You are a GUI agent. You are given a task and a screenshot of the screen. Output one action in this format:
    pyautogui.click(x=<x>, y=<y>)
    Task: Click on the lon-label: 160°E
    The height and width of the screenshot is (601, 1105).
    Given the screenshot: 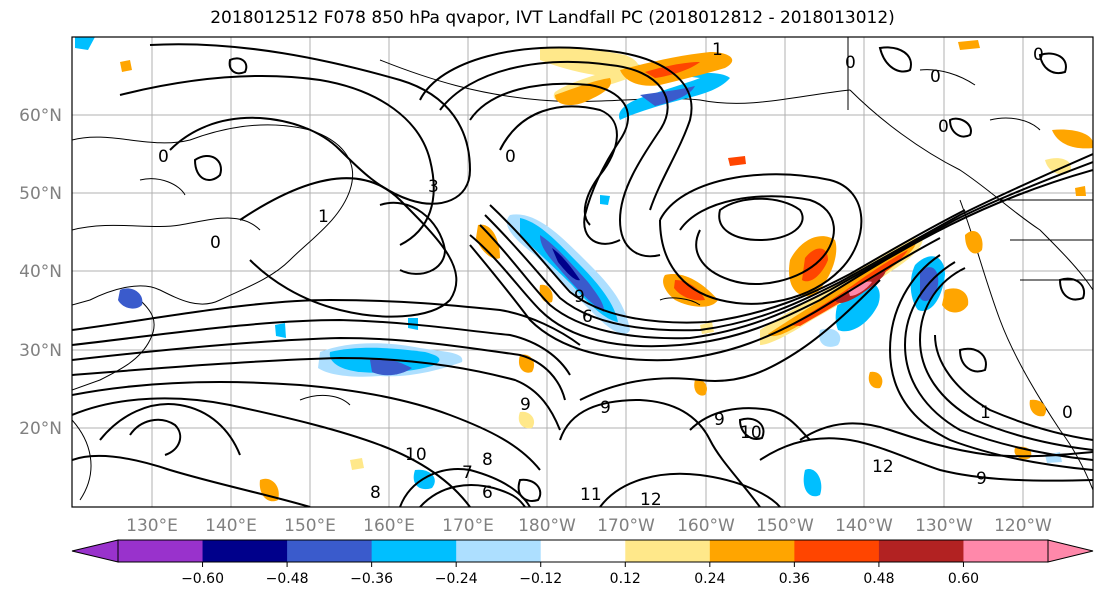 What is the action you would take?
    pyautogui.click(x=389, y=526)
    